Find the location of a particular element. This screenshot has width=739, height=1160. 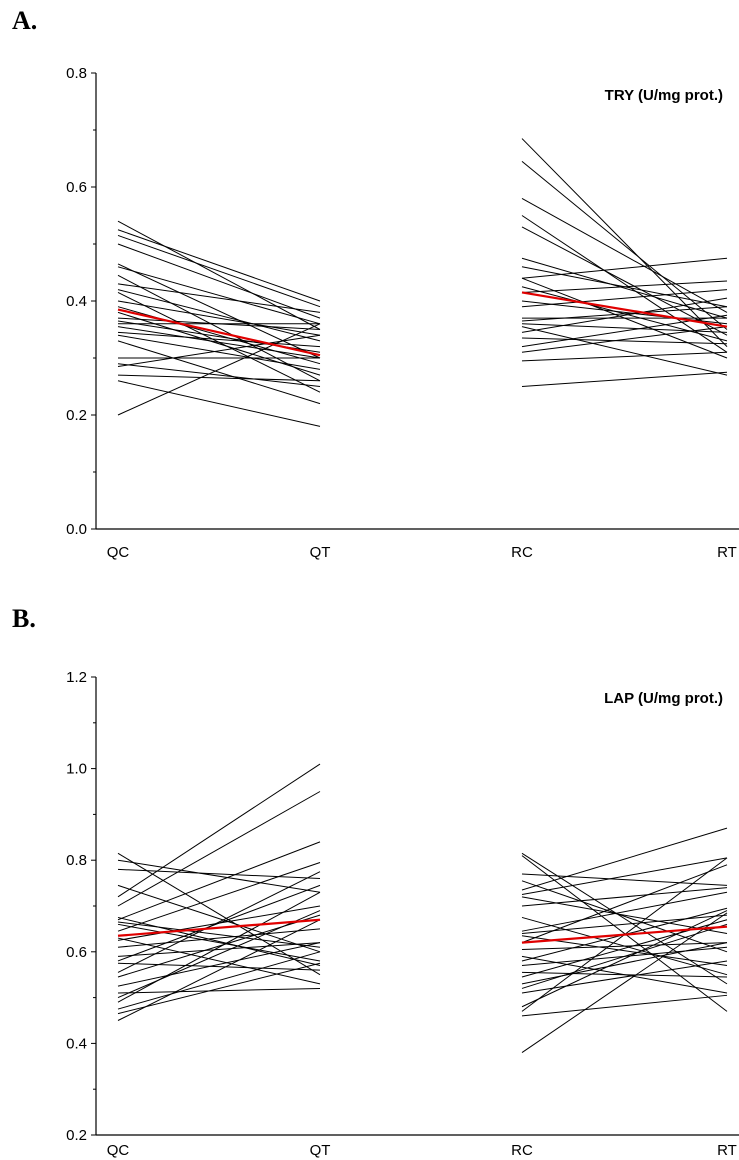

y-tick-label: 0.0 is located at coordinates (76, 529).